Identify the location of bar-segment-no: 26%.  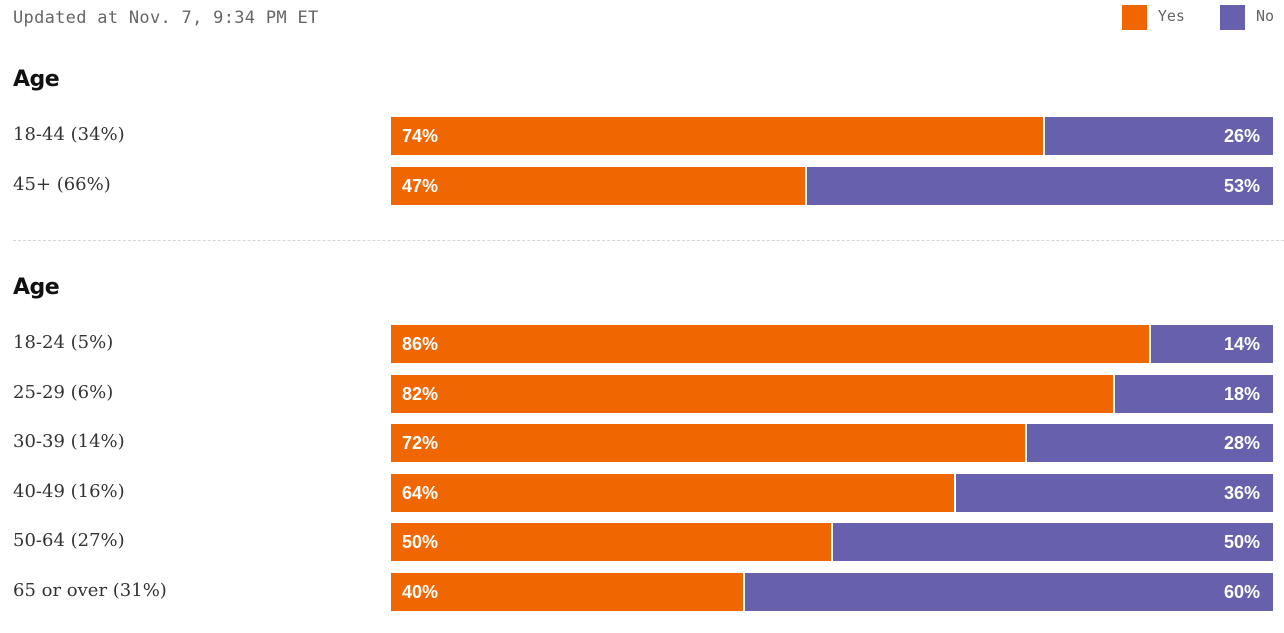
(1159, 136).